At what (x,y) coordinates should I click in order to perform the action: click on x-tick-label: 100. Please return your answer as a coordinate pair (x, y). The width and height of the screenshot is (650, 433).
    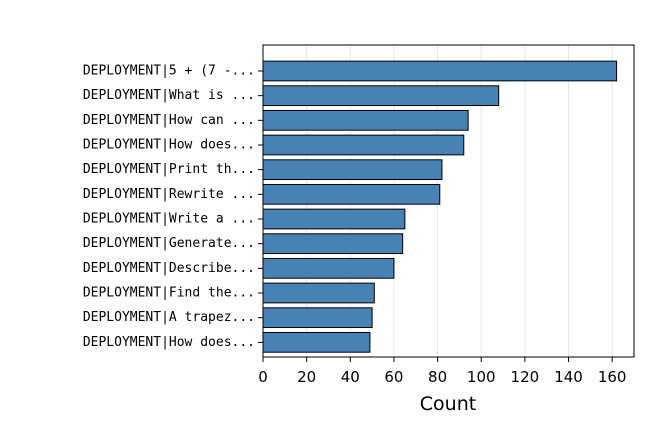
    Looking at the image, I should click on (481, 377).